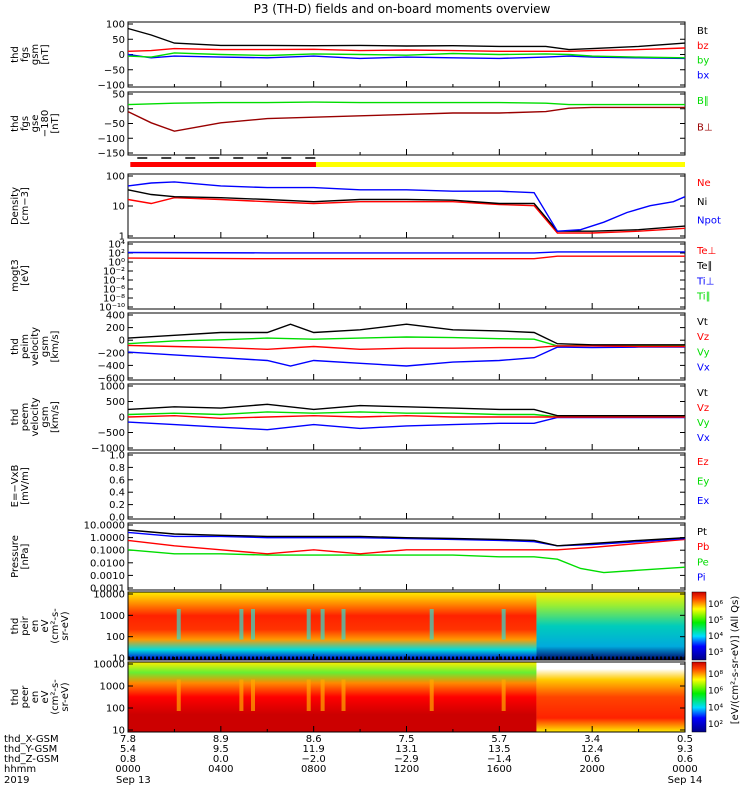 This screenshot has width=750, height=800. I want to click on y-axis-label: peim, so click(25, 346).